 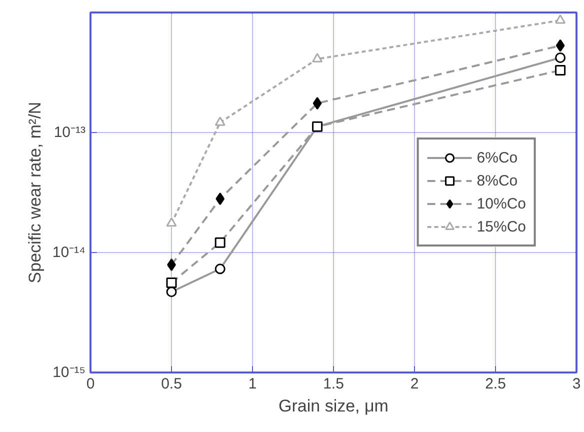 What do you see at coordinates (70, 132) in the screenshot?
I see `y-tick-label: 10⁻¹³` at bounding box center [70, 132].